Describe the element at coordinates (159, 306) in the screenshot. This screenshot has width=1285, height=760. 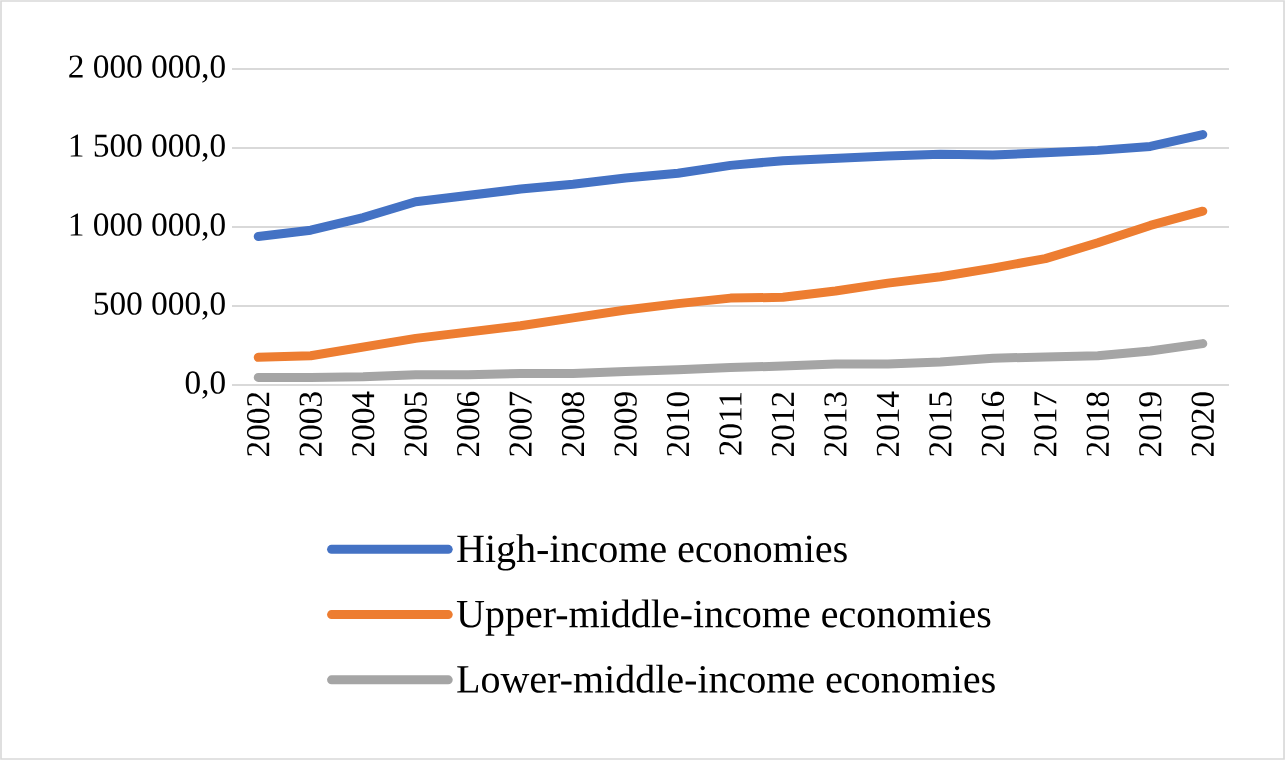
I see `y-tick-label: 500 000,0` at that location.